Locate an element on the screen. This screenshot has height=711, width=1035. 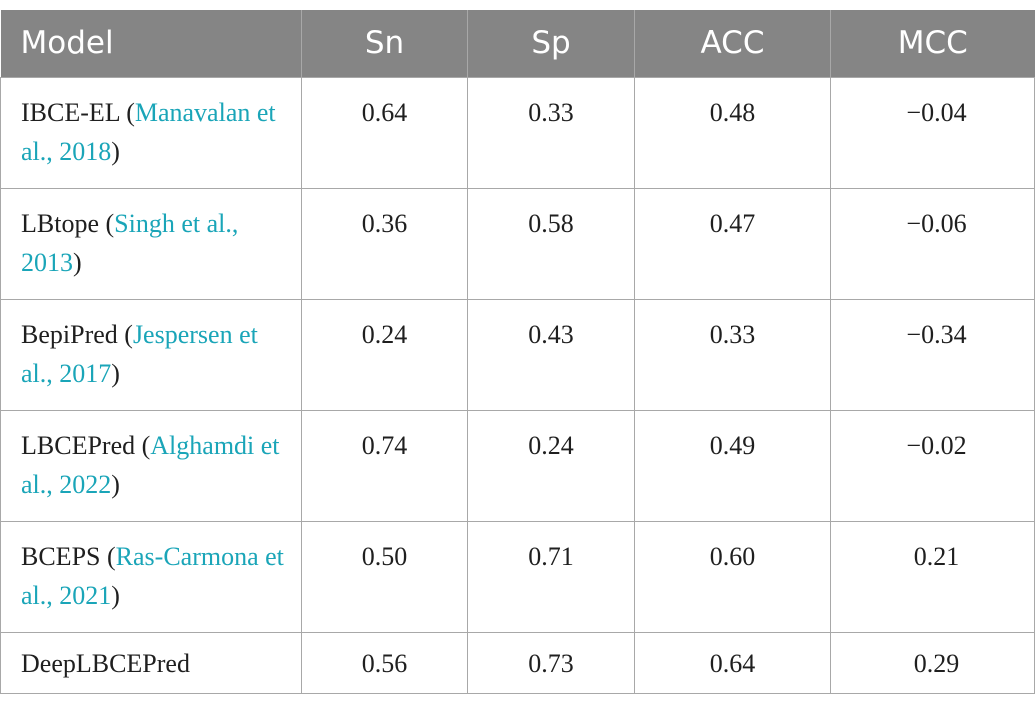
model-name: LBCEPred is located at coordinates (78, 445).